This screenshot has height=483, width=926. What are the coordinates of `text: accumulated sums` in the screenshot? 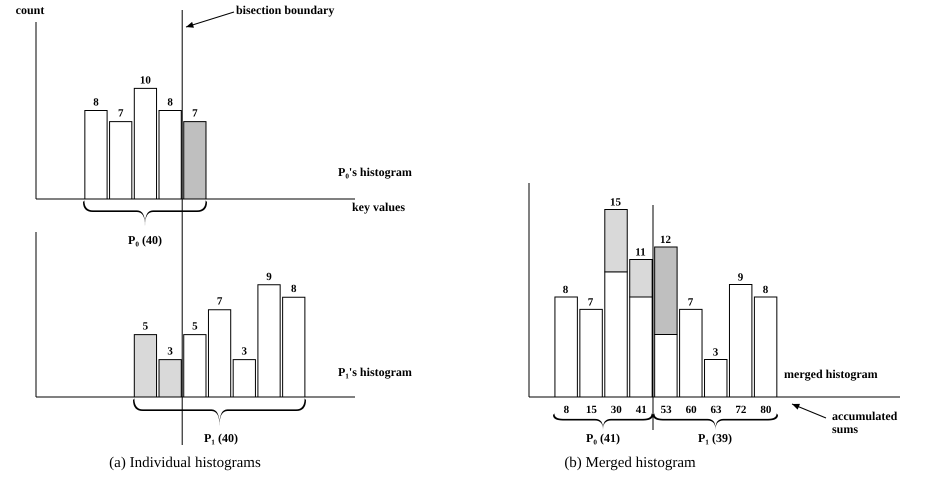 It's located at (865, 422).